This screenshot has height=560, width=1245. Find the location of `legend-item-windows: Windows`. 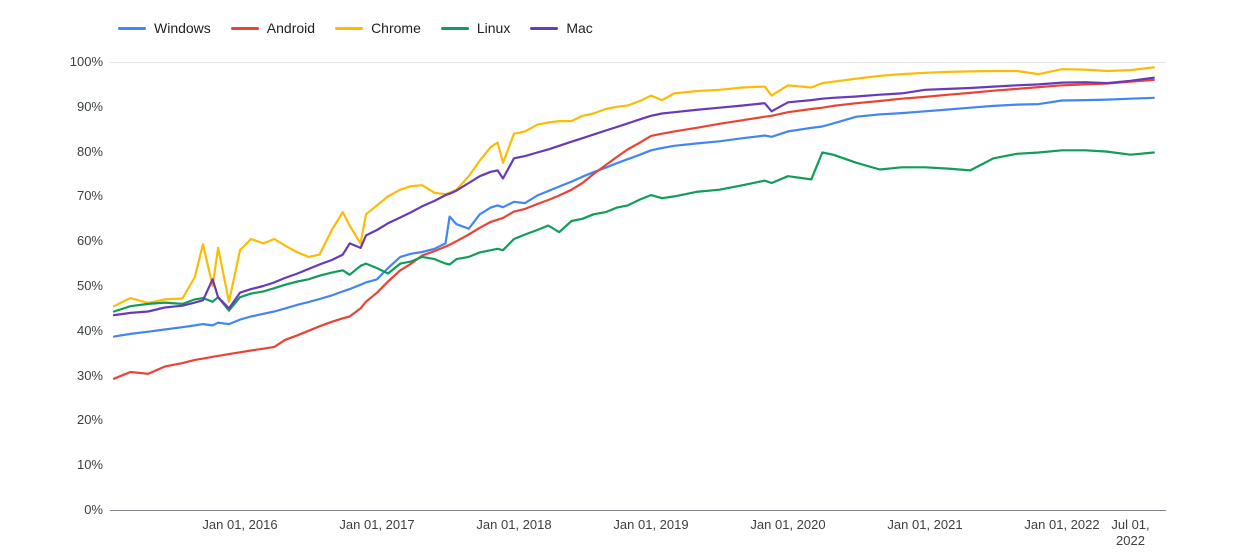

legend-item-windows: Windows is located at coordinates (164, 28).